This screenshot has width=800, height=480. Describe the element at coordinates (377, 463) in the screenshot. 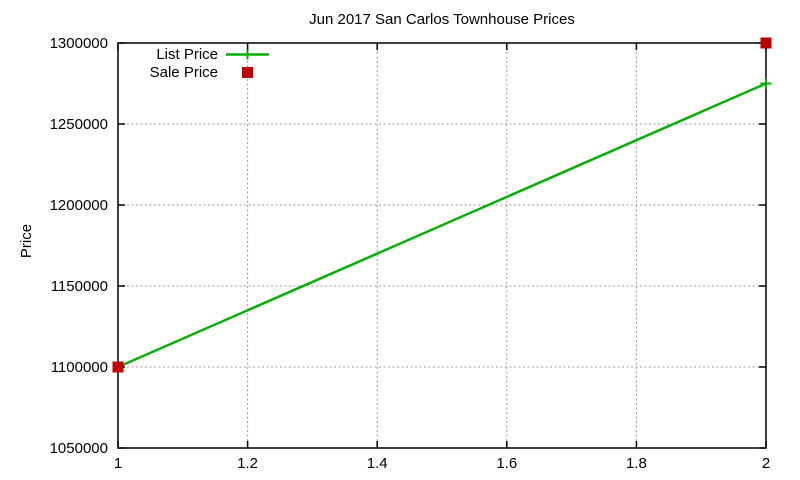

I see `x-tick-label: 1.4` at that location.